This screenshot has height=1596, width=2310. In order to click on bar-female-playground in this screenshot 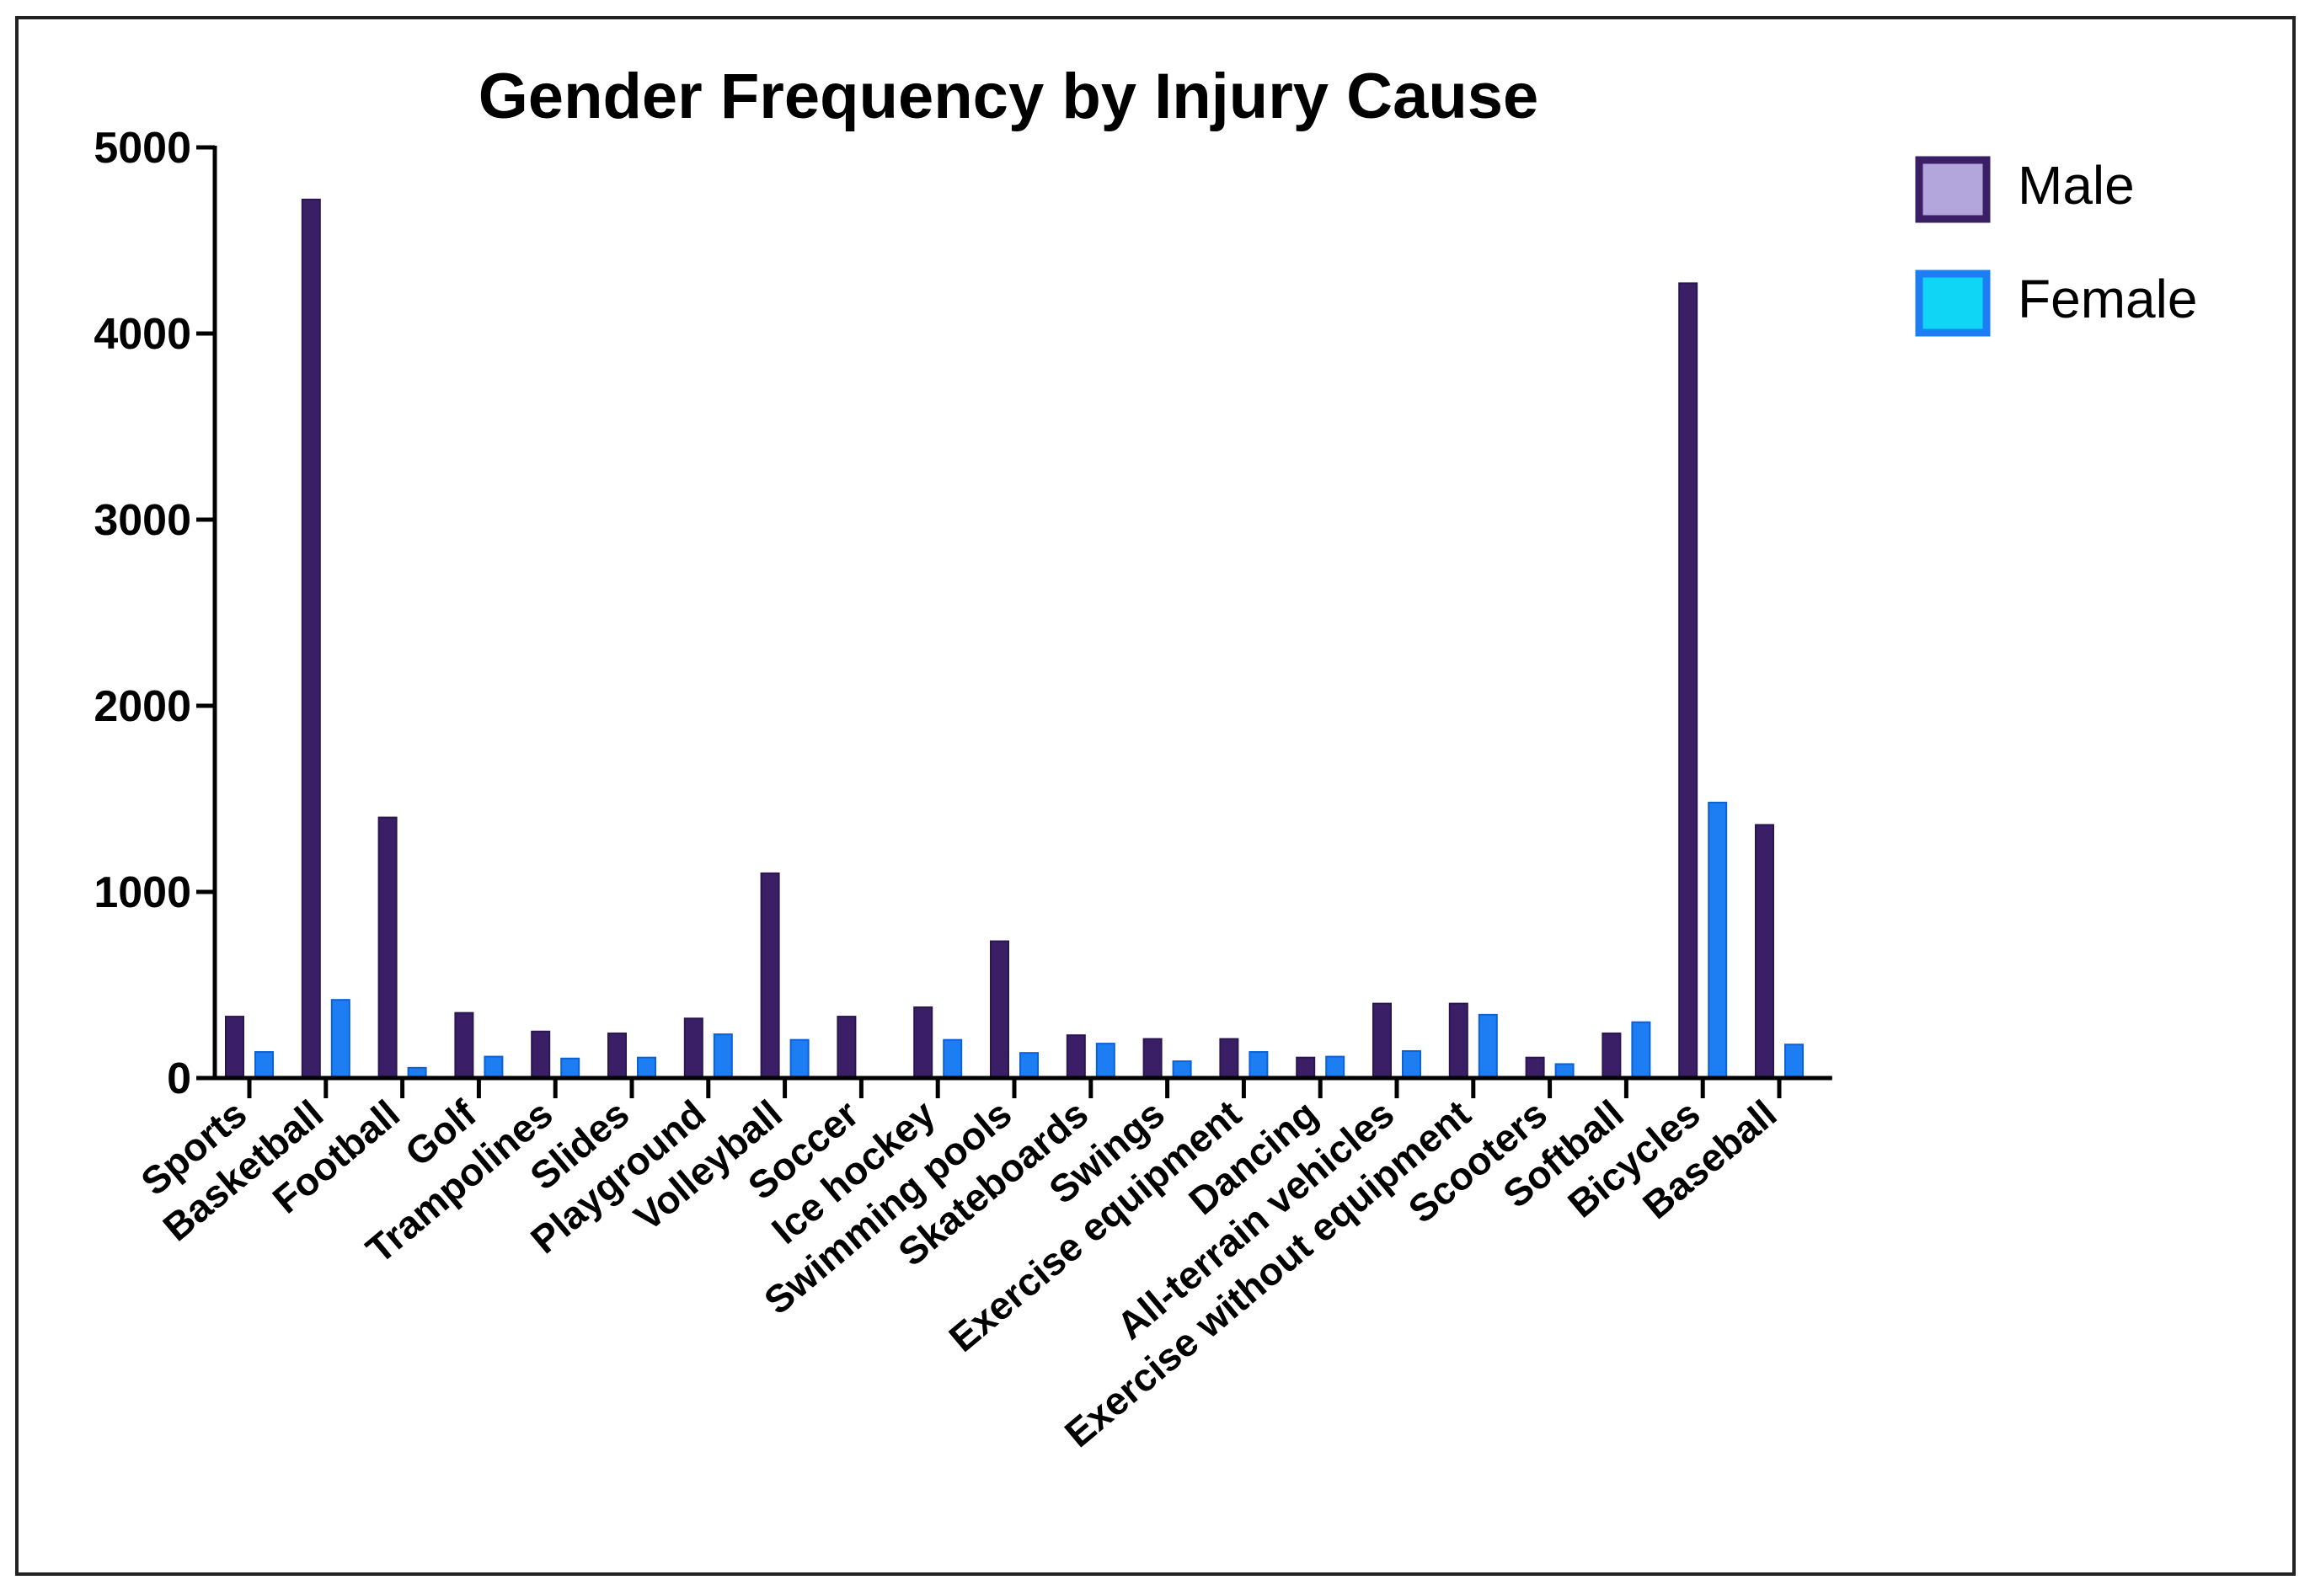, I will do `click(723, 1056)`.